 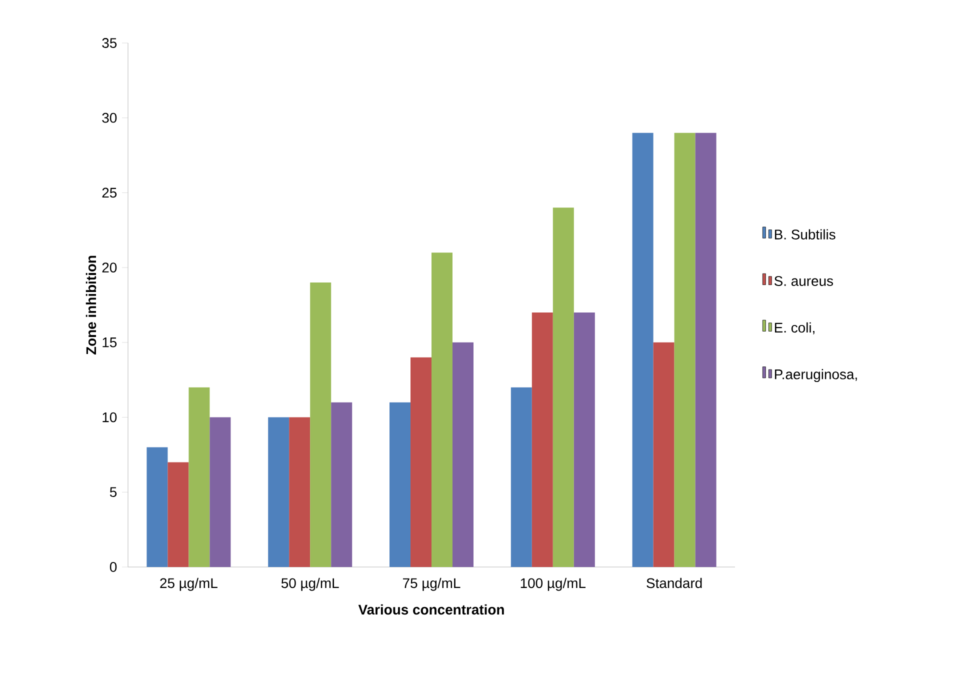 What do you see at coordinates (109, 267) in the screenshot?
I see `y-tick-label: 20` at bounding box center [109, 267].